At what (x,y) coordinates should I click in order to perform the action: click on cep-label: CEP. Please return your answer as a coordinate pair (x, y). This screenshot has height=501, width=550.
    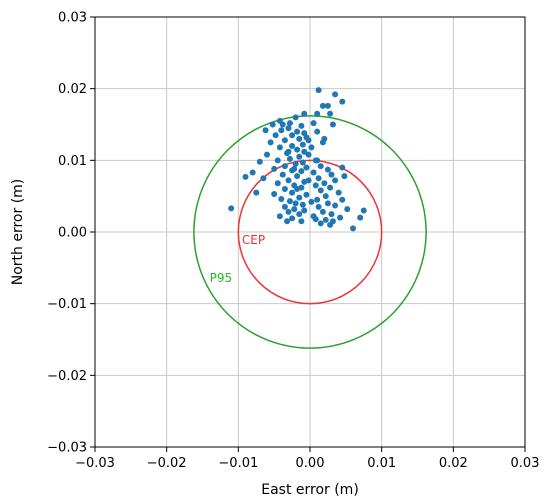
    Looking at the image, I should click on (253, 240).